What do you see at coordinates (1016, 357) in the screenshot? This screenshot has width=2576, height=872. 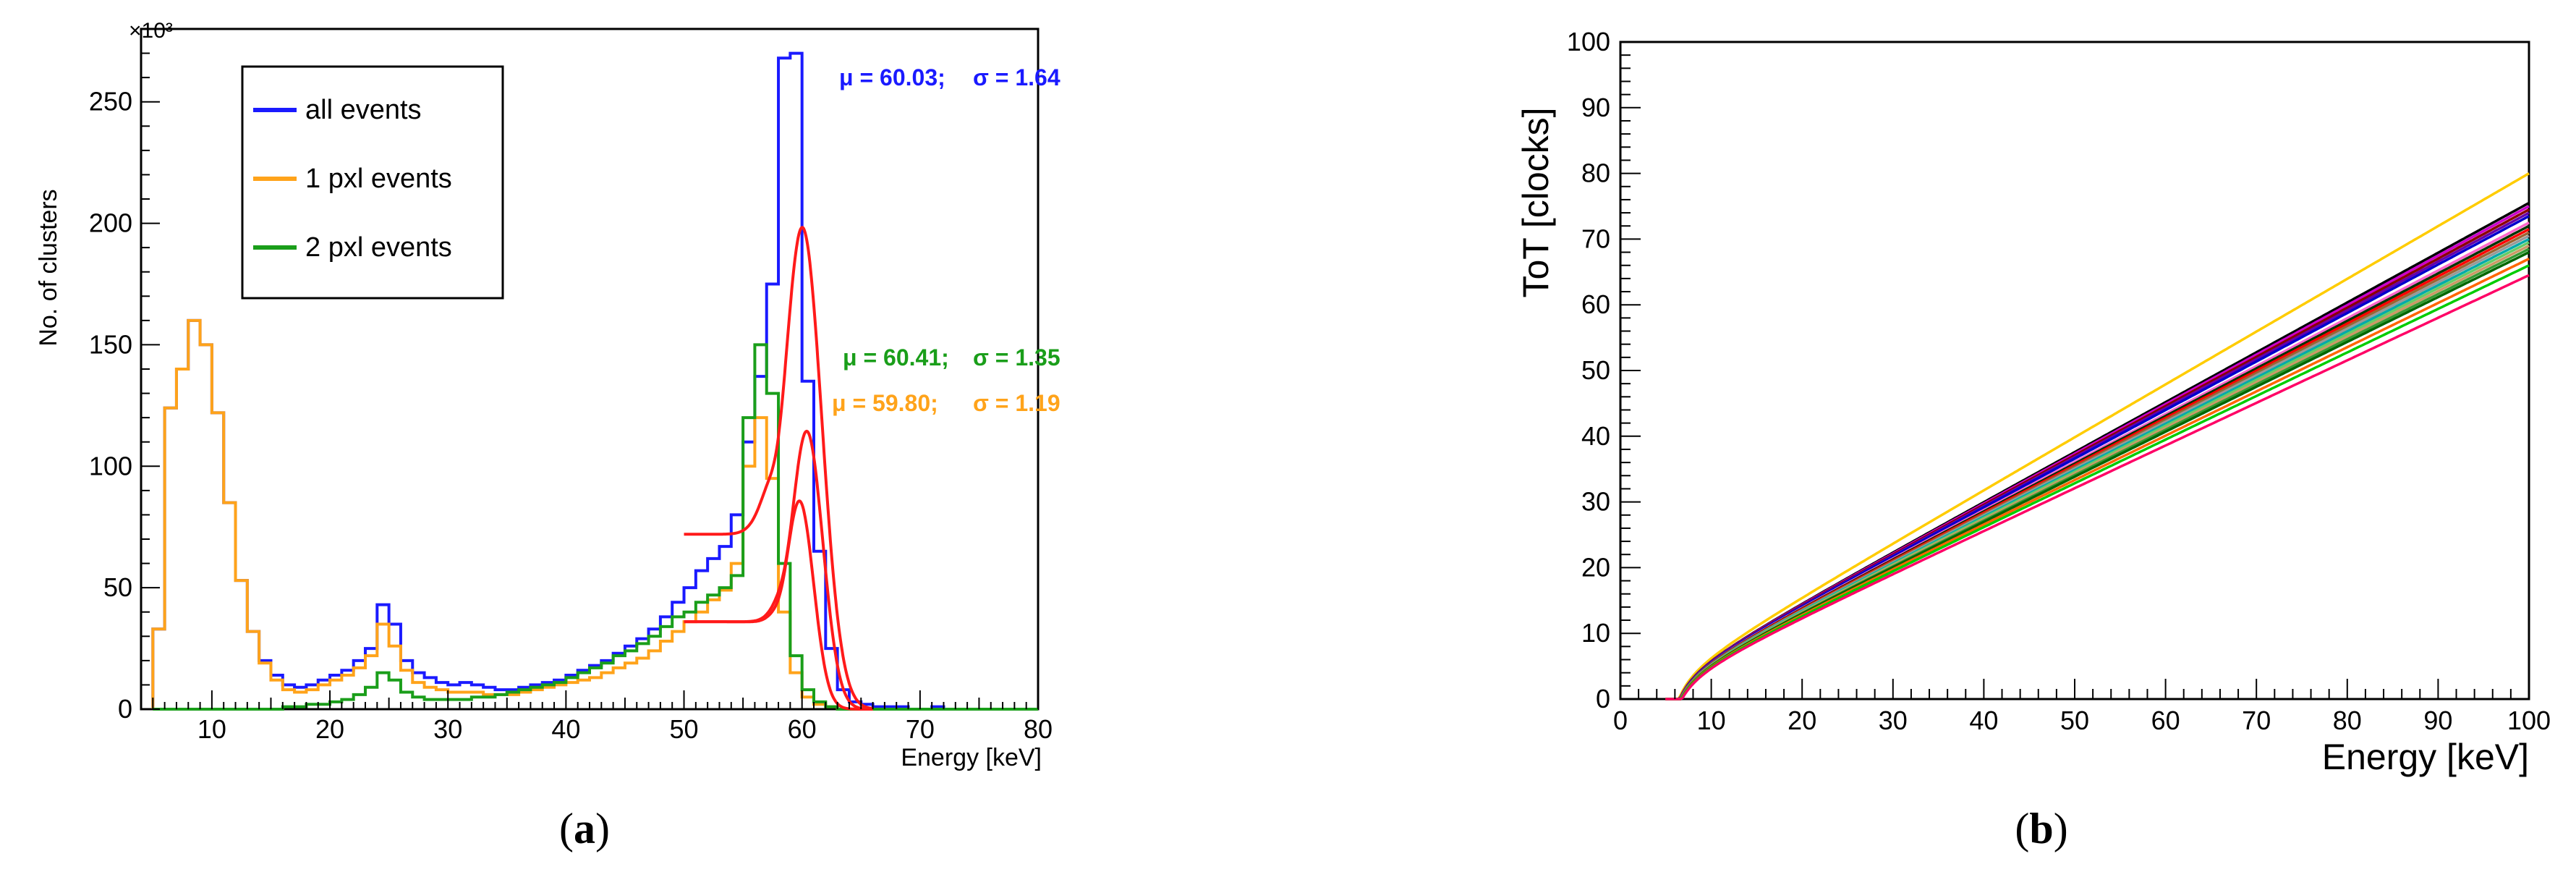 I see `annotation-2pxl-sigma: σ = 1.35` at bounding box center [1016, 357].